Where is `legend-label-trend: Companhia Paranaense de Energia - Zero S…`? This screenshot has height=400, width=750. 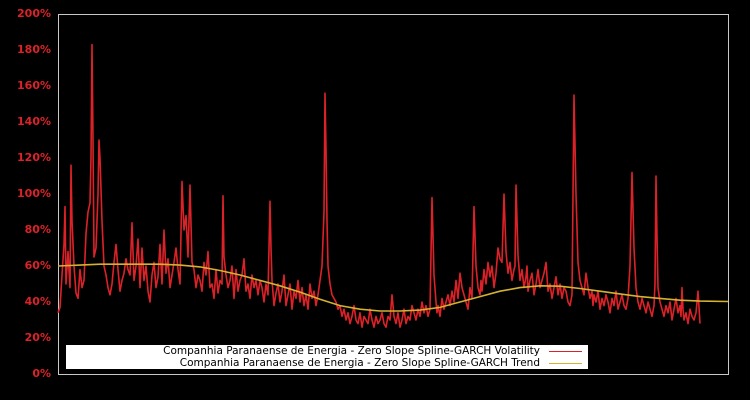 legend-label-trend: Companhia Paranaense de Energia - Zero S… is located at coordinates (359, 363).